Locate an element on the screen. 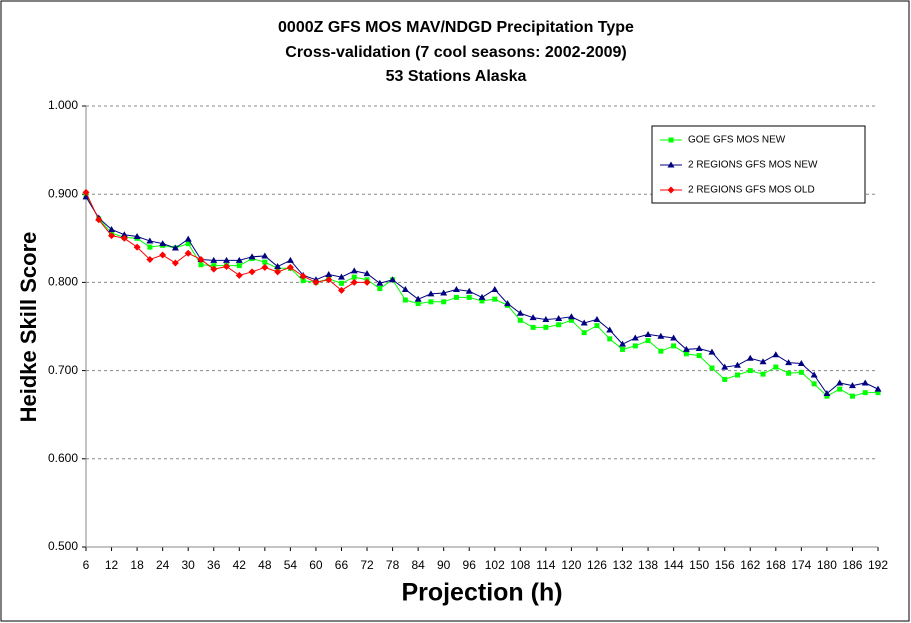 This screenshot has height=623, width=911. legend-label: GOE GFS MOS NEW is located at coordinates (737, 140).